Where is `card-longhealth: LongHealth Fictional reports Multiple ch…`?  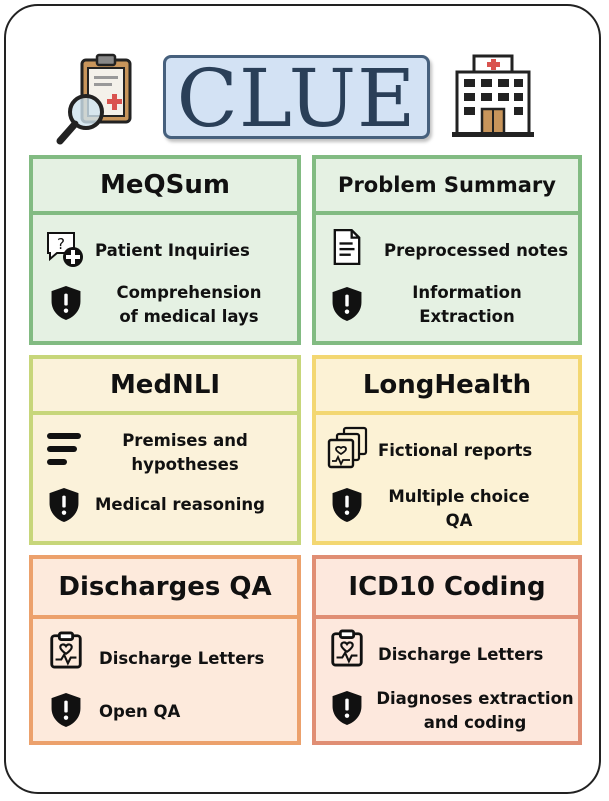
card-longhealth: LongHealth Fictional reports Multiple ch… is located at coordinates (447, 450).